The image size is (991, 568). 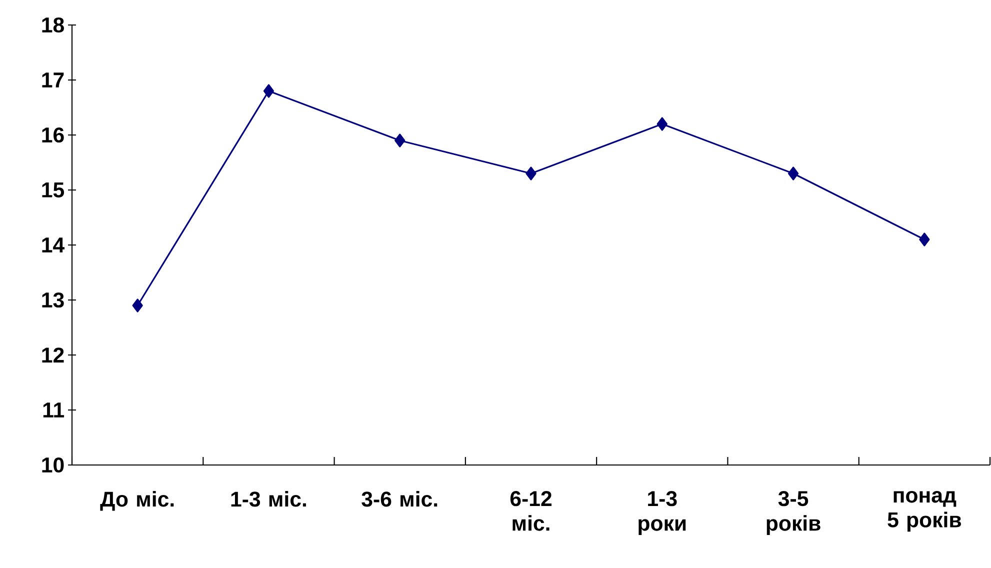 I want to click on x-tick-label: 1-3 міс., so click(x=268, y=499).